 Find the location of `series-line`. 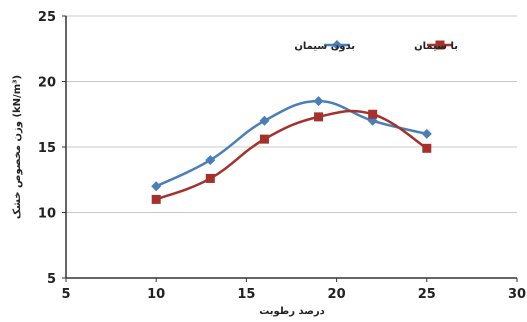

series-line is located at coordinates (291, 143).